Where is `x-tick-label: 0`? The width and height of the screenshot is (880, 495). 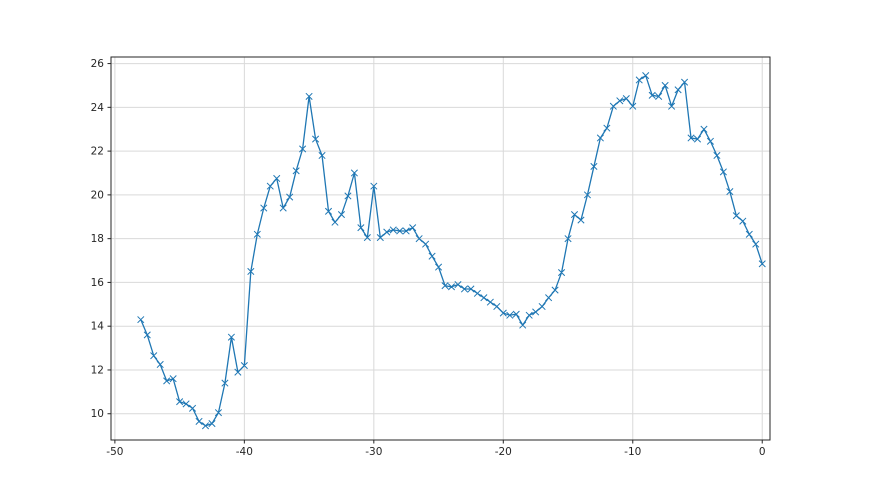
x-tick-label: 0 is located at coordinates (762, 452).